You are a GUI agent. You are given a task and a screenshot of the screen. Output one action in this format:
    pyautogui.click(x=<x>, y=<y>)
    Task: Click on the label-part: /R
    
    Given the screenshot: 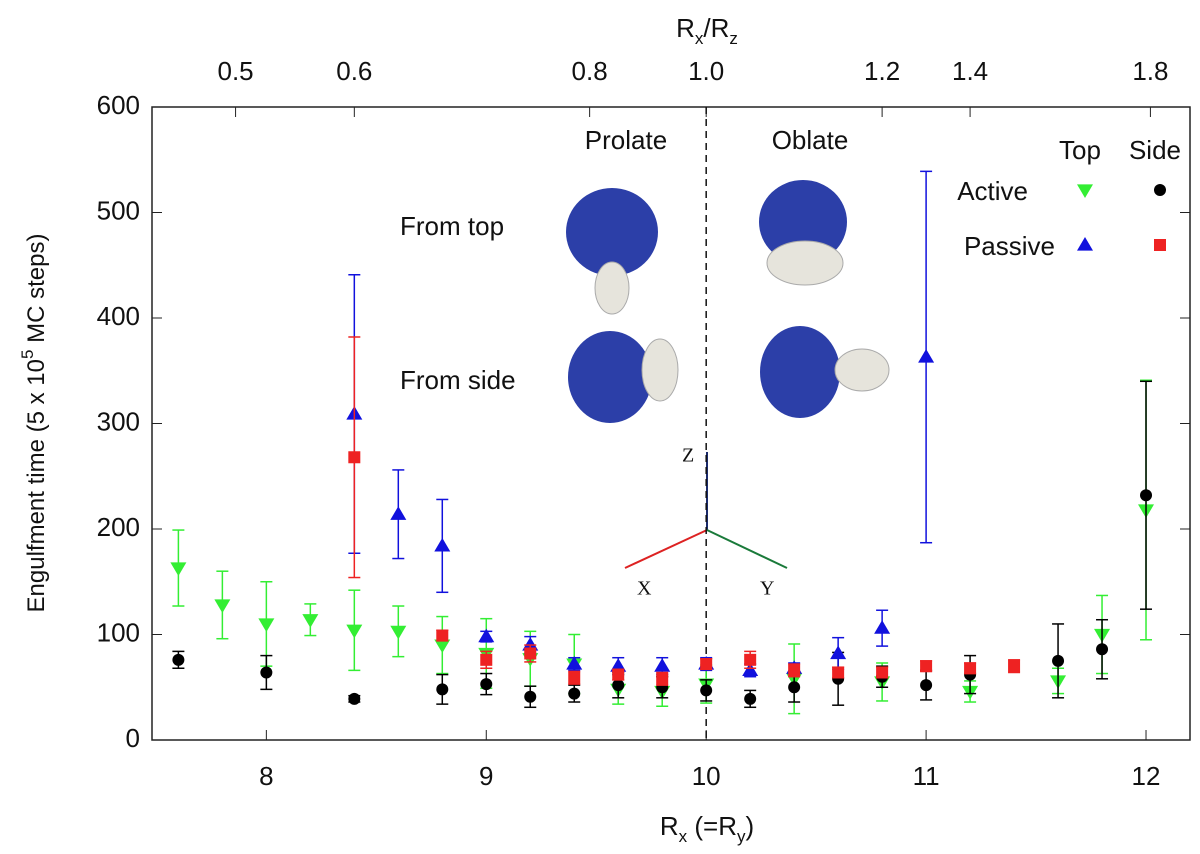 What is the action you would take?
    pyautogui.click(x=716, y=28)
    